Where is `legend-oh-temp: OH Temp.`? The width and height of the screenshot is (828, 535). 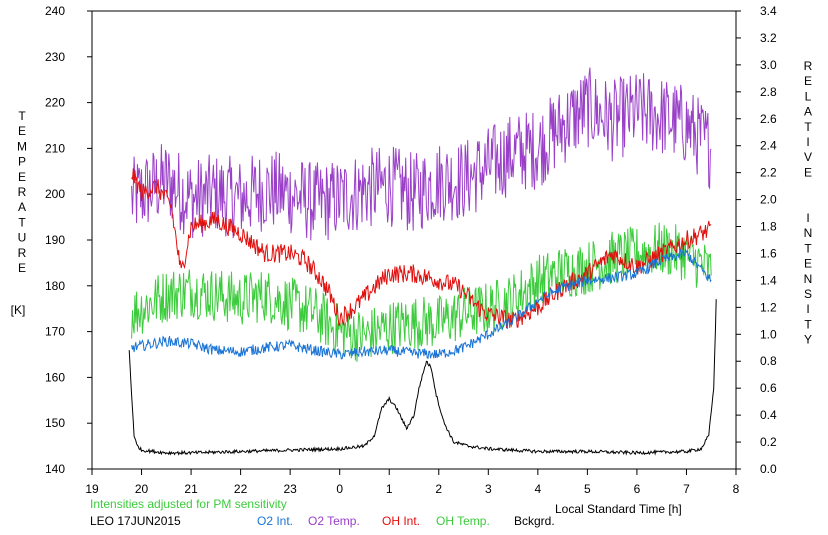 legend-oh-temp: OH Temp. is located at coordinates (463, 521).